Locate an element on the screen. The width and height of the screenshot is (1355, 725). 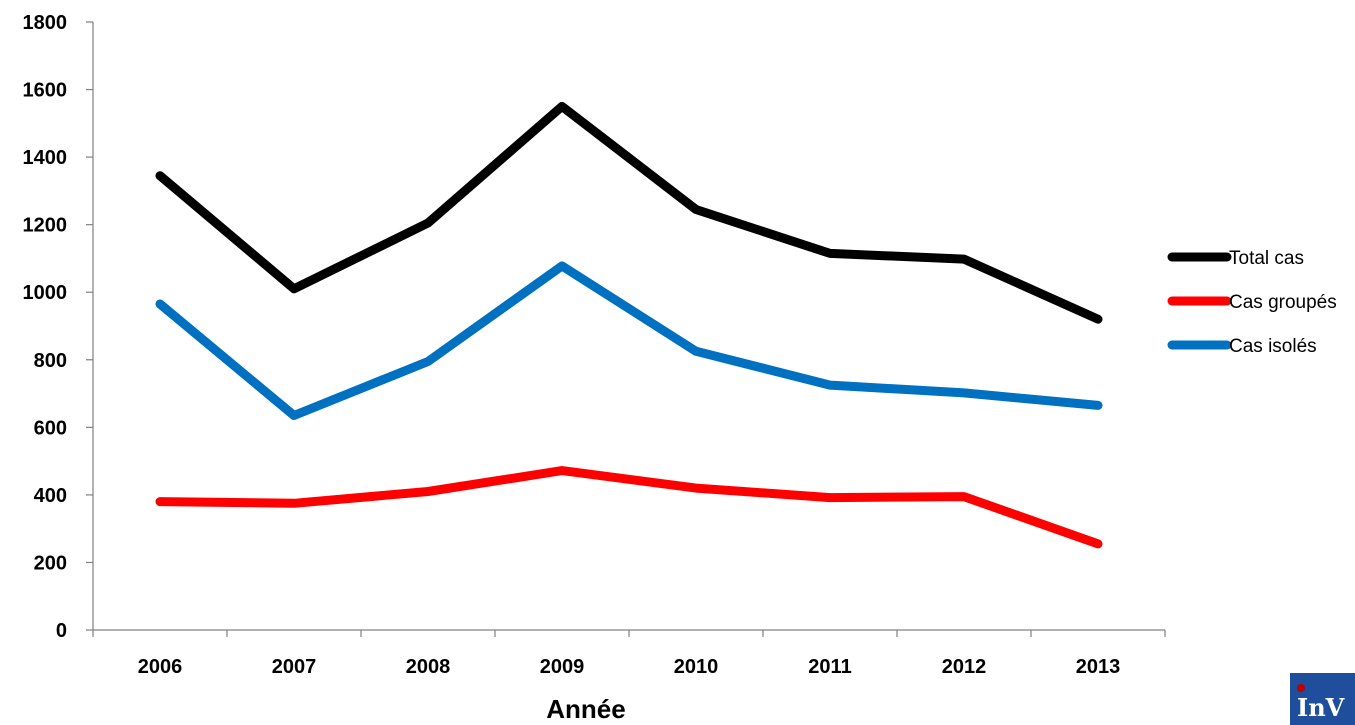
x-tick-label: 2009 is located at coordinates (562, 667).